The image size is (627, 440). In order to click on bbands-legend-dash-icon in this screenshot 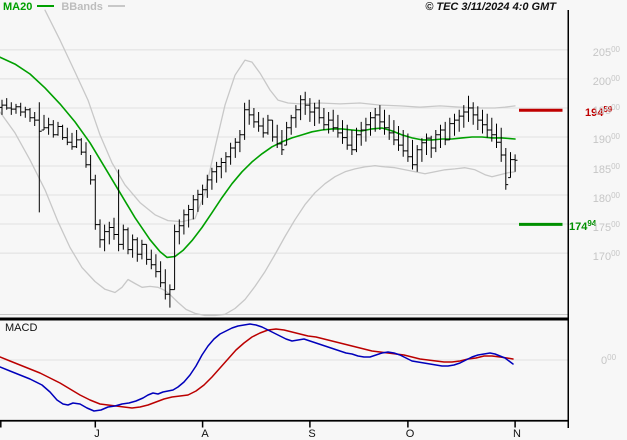, I will do `click(116, 6)`.